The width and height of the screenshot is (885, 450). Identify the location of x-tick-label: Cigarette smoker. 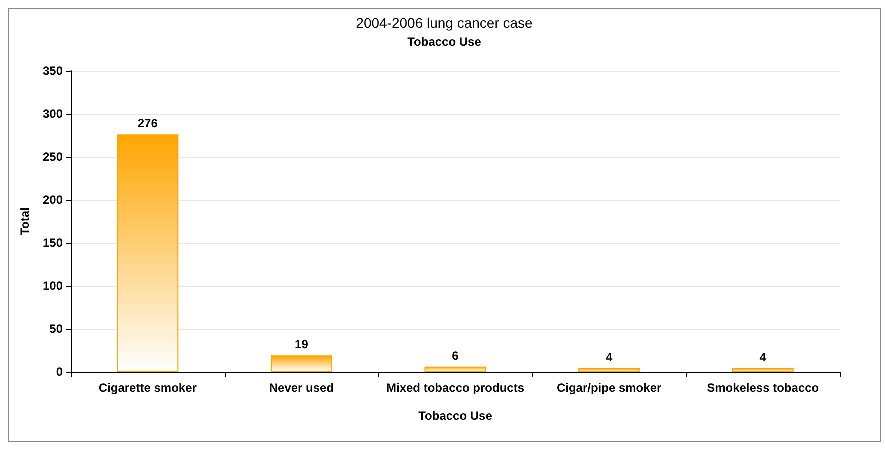
(148, 388).